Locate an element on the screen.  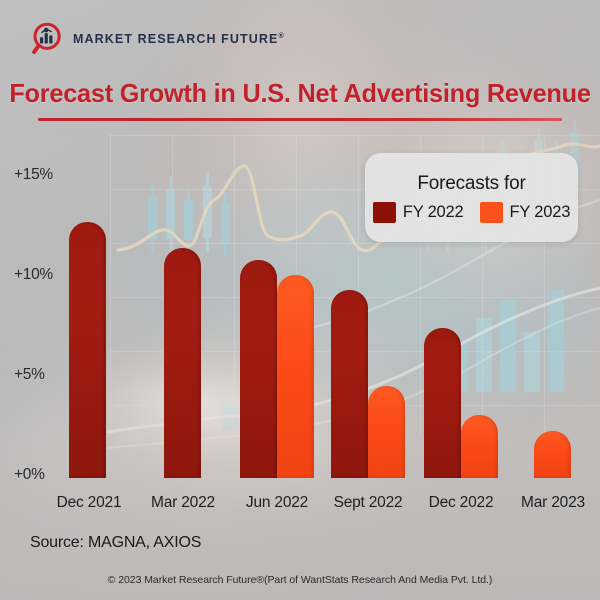
registered-mark: ® is located at coordinates (281, 36).